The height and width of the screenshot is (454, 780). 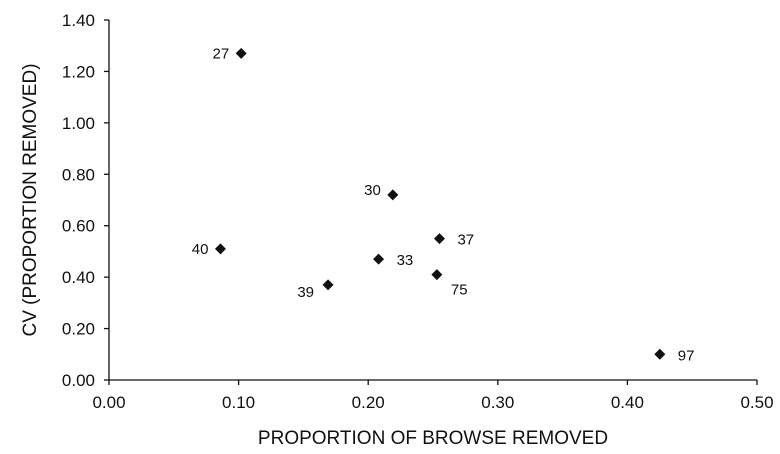 I want to click on x-tick-label: 0.30, so click(x=497, y=402).